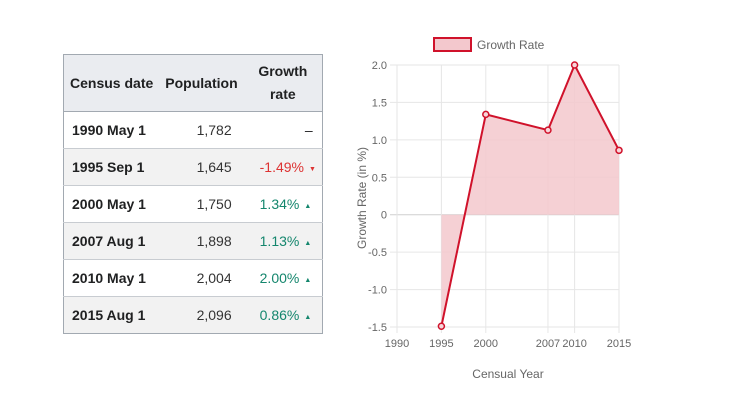  I want to click on y-tick-label: 0.5, so click(379, 178).